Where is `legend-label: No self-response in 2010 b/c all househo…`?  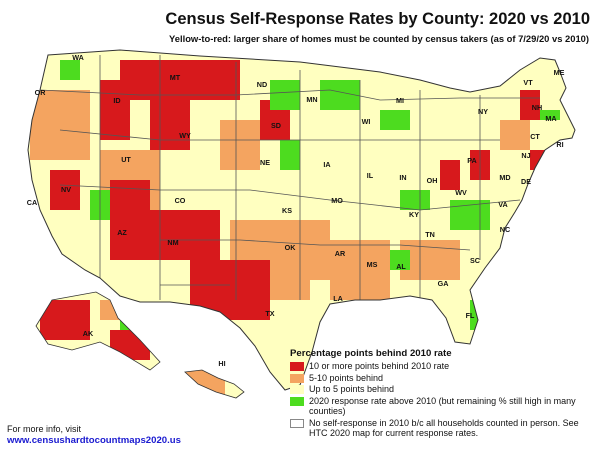
legend-label: No self-response in 2010 b/c all househo… is located at coordinates (444, 428).